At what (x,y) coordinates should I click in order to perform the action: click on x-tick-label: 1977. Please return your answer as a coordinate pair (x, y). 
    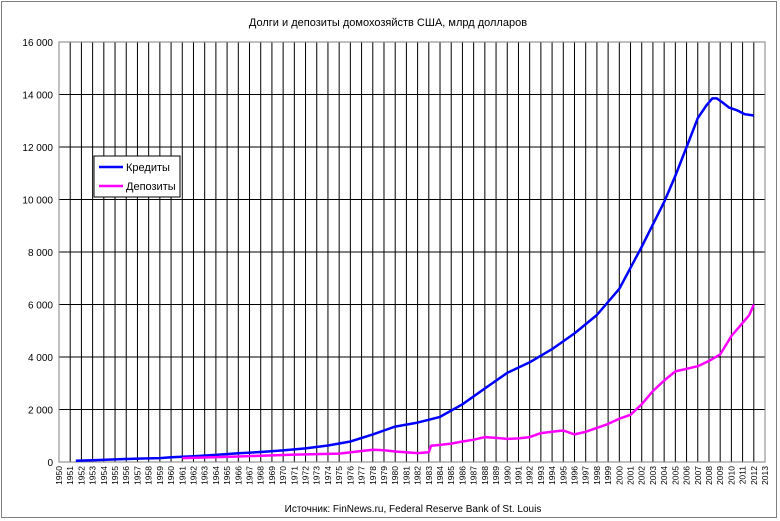
    Looking at the image, I should click on (362, 475).